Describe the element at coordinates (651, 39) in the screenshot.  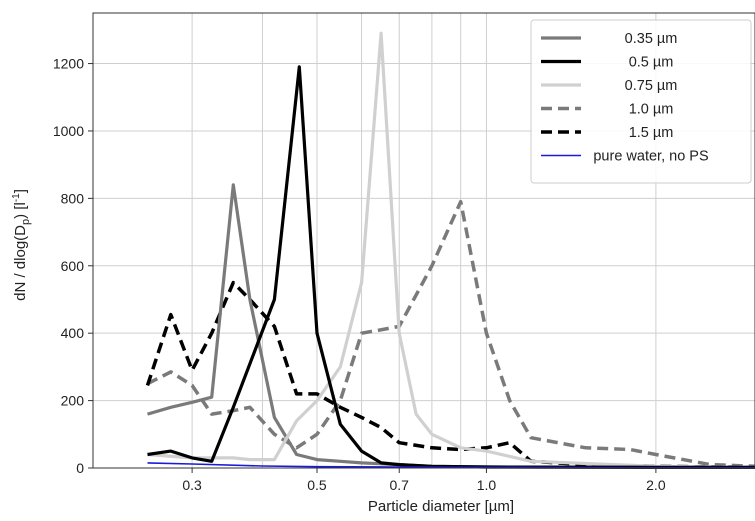
I see `legend-label: 0.35 µm` at that location.